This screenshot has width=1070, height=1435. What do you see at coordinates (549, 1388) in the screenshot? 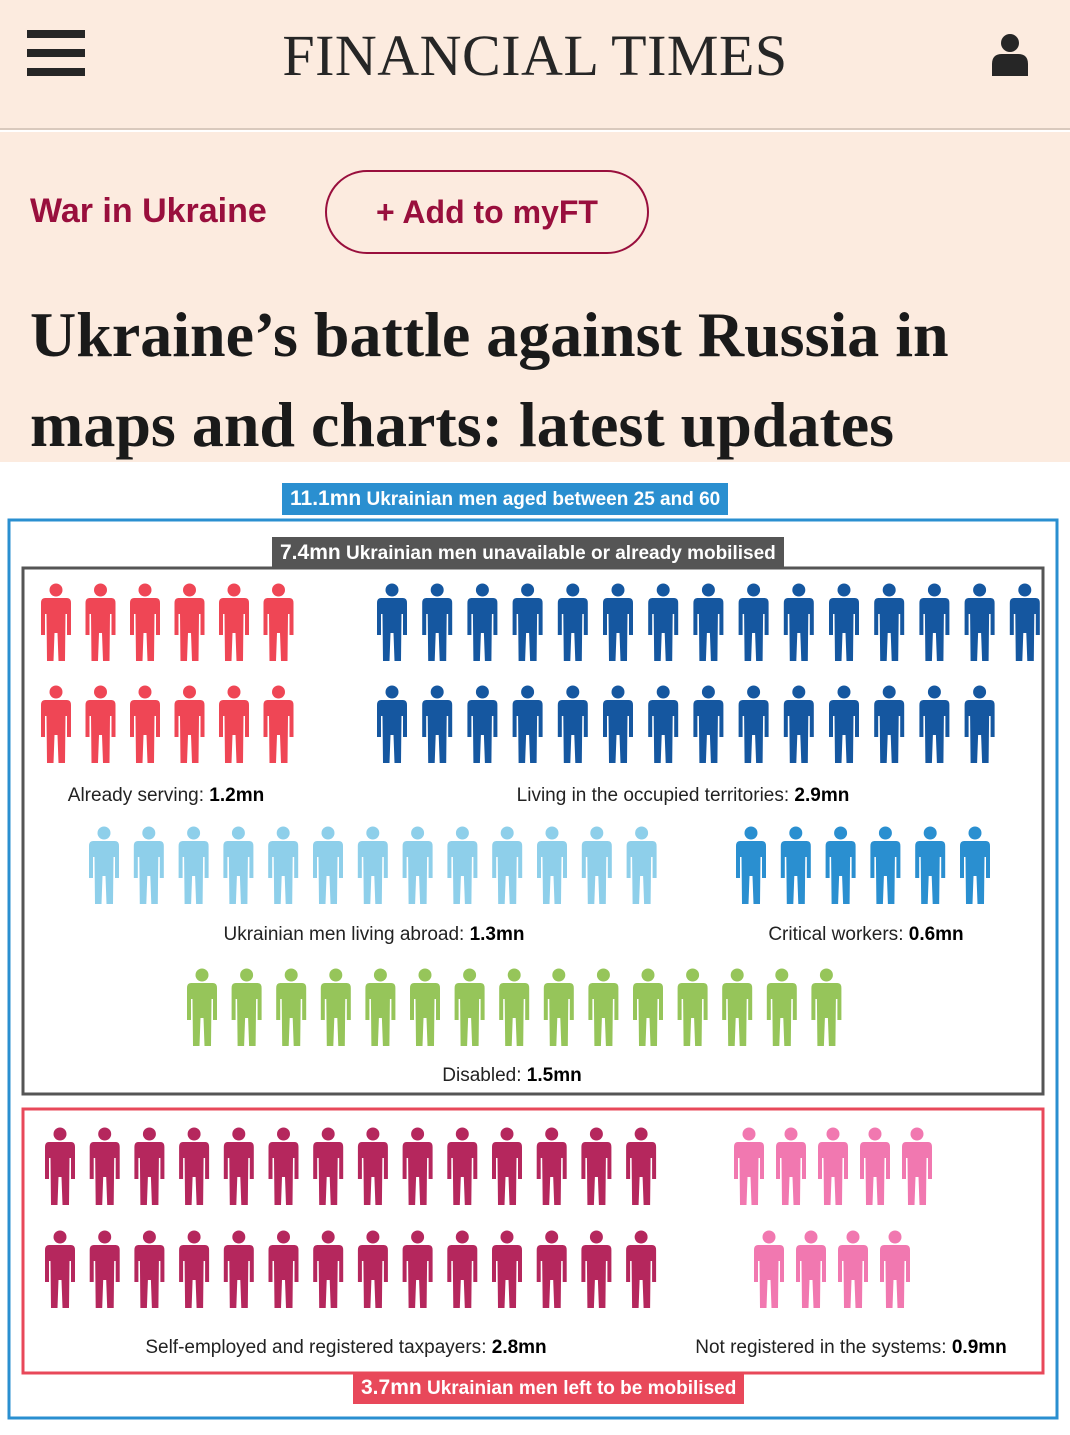
I see `remaining-tag: 3.7mn Ukrainian men left to be mobilised` at bounding box center [549, 1388].